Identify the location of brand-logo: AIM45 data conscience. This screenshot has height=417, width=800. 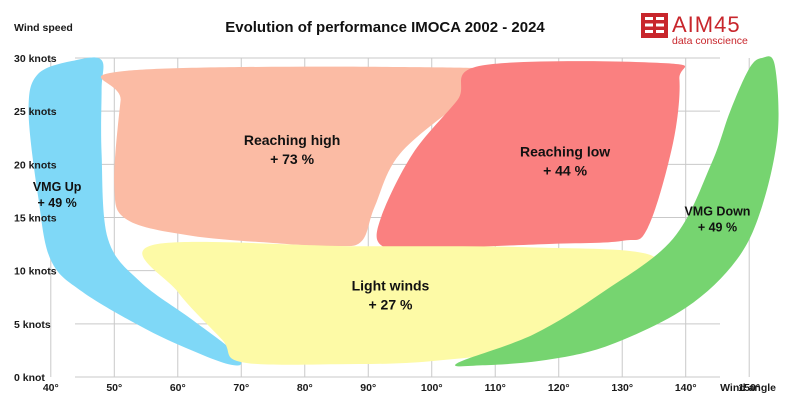
(694, 29).